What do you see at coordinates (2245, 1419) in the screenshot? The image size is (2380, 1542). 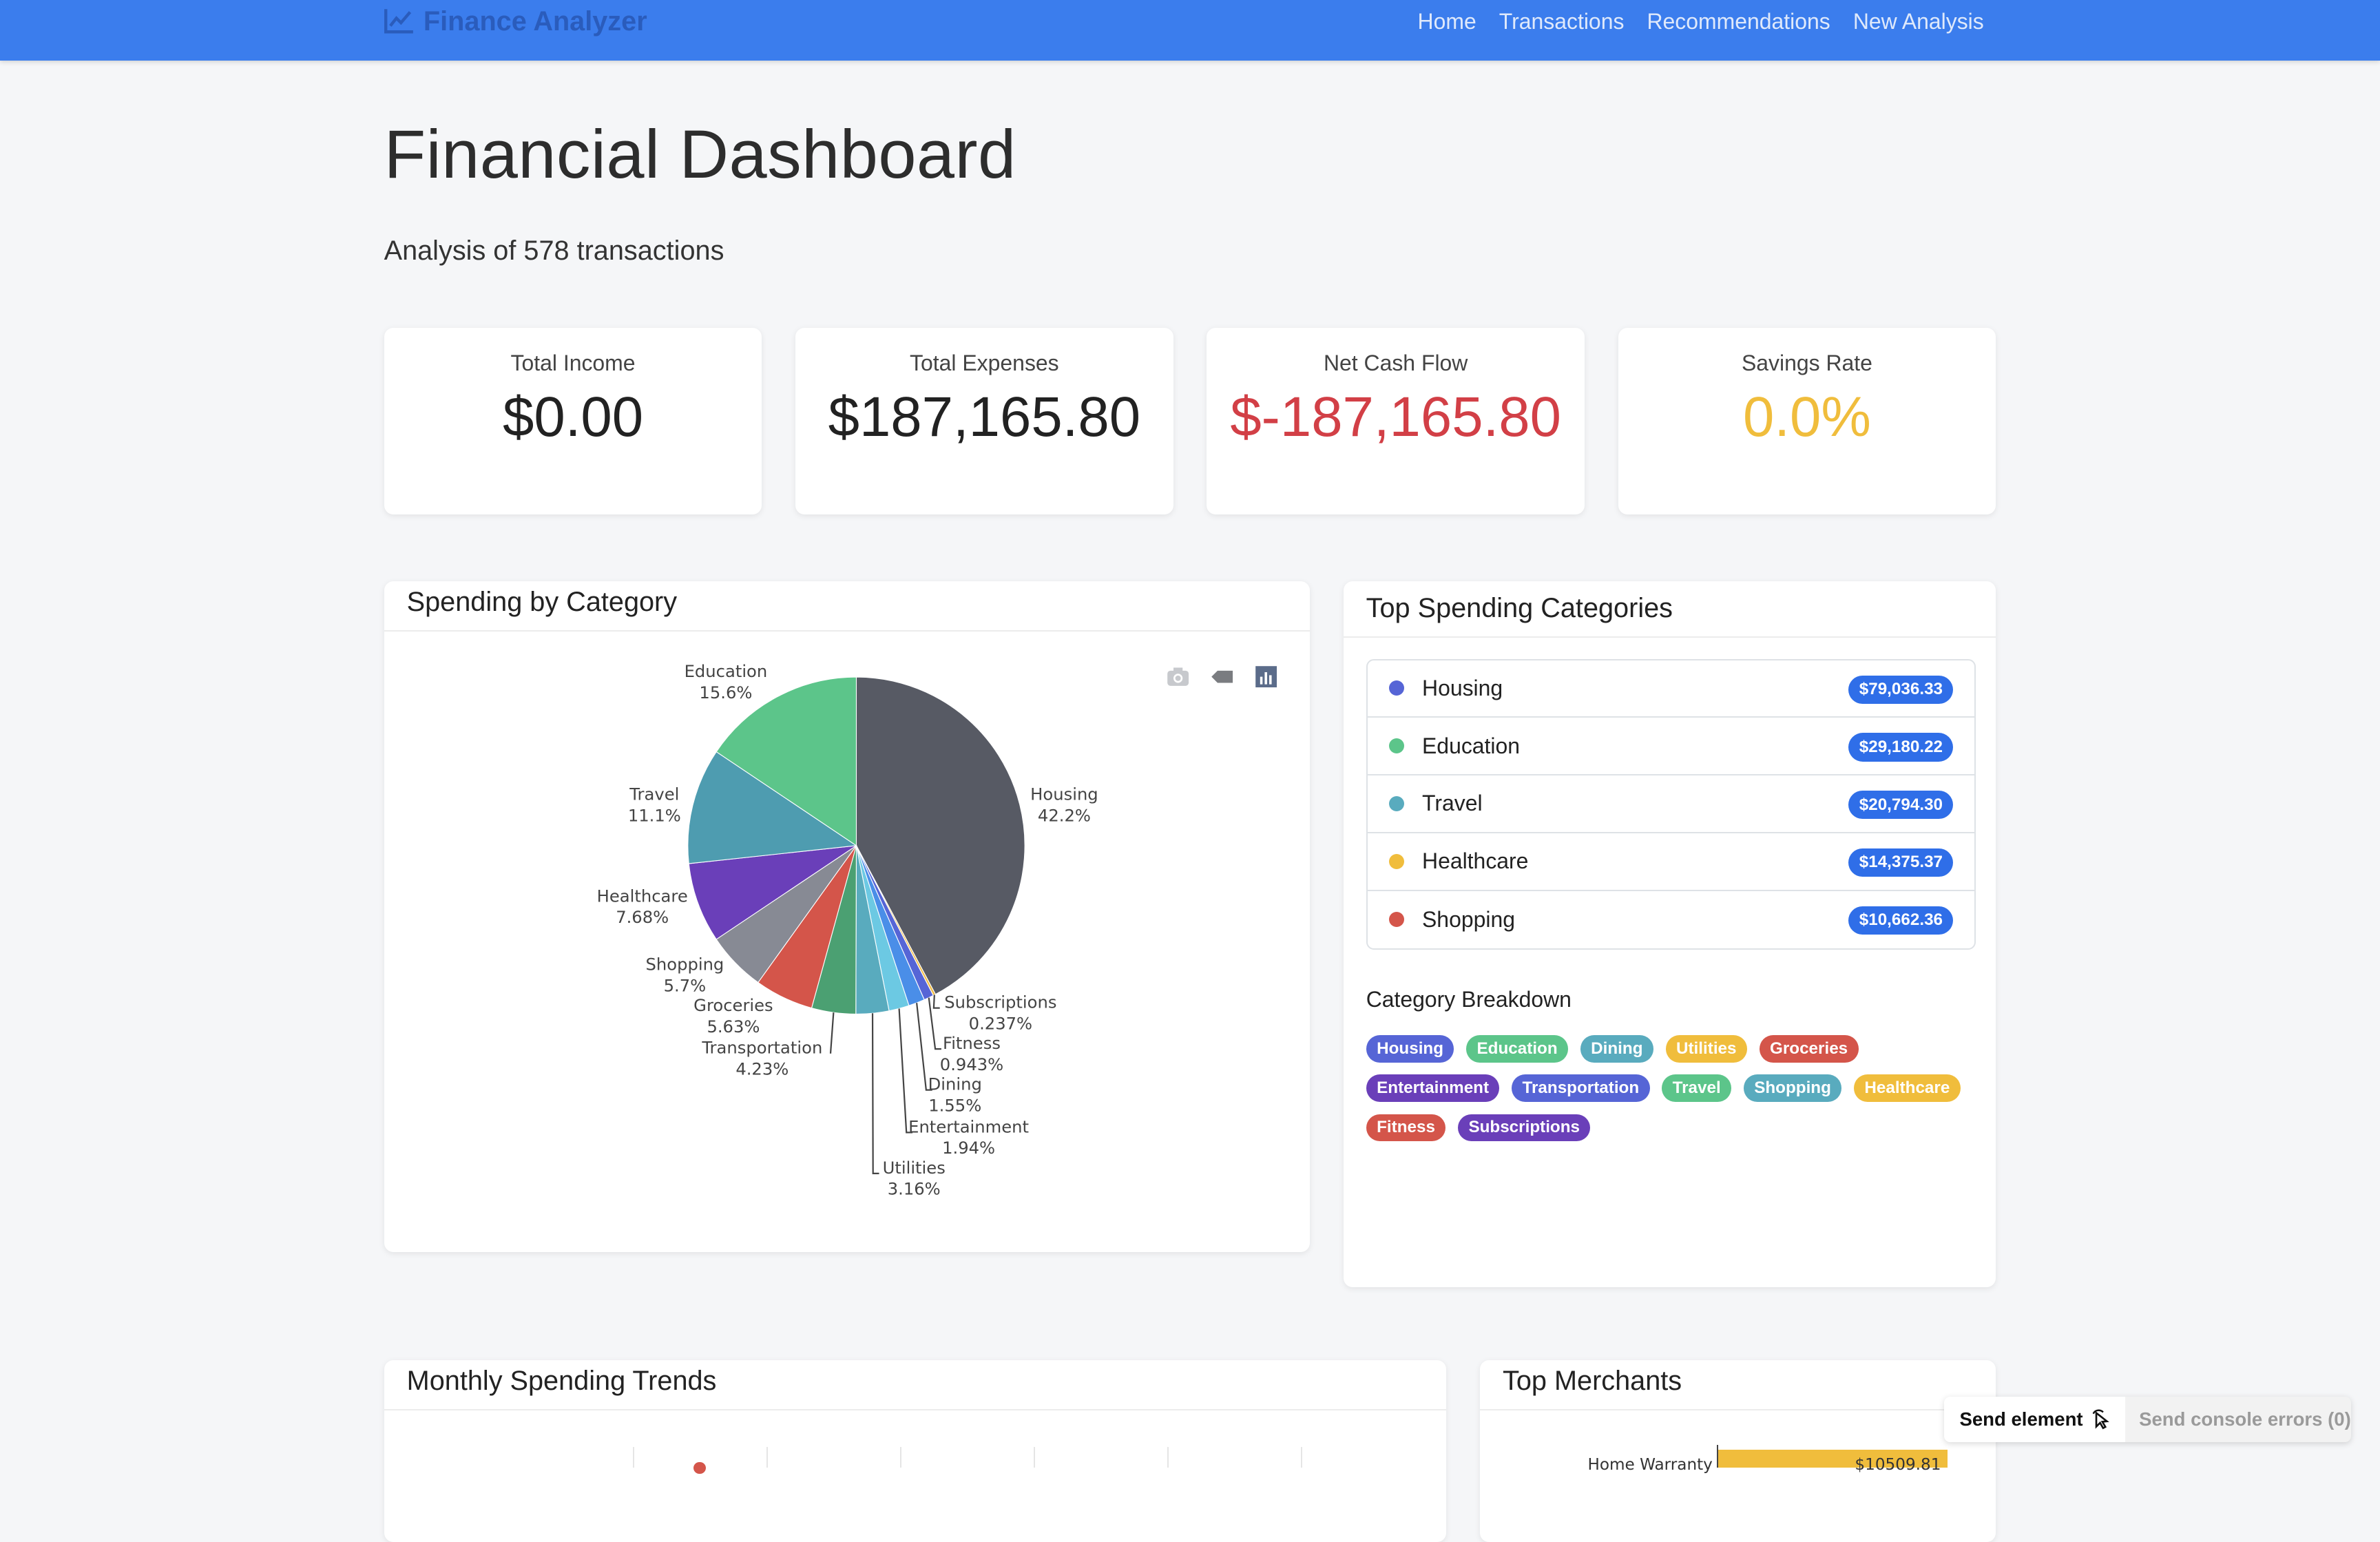 I see `send-console-errors-button: Send console errors (0)` at bounding box center [2245, 1419].